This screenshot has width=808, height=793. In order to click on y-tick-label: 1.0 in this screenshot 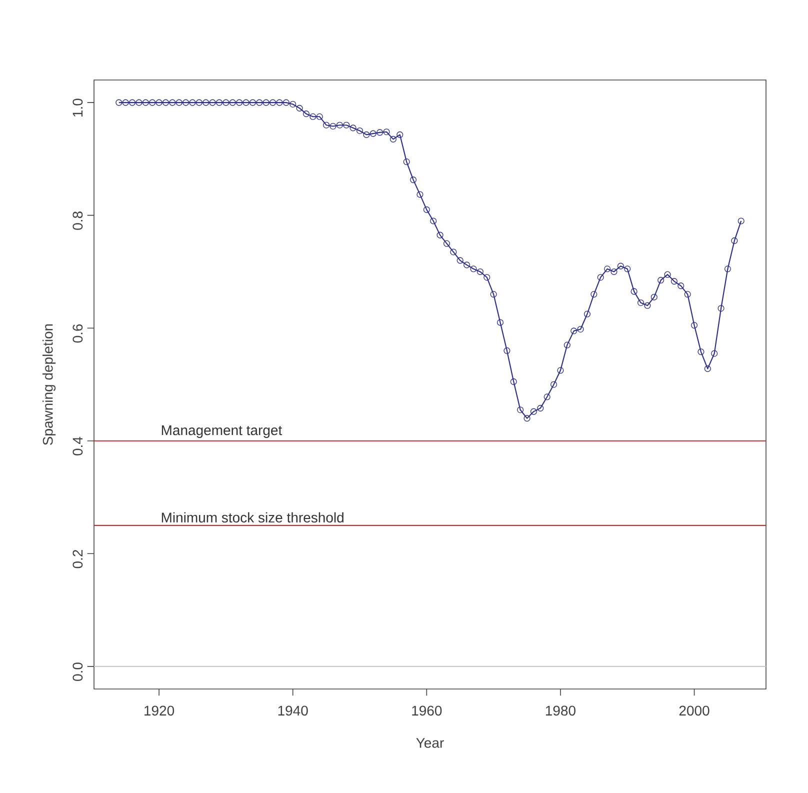, I will do `click(77, 107)`.